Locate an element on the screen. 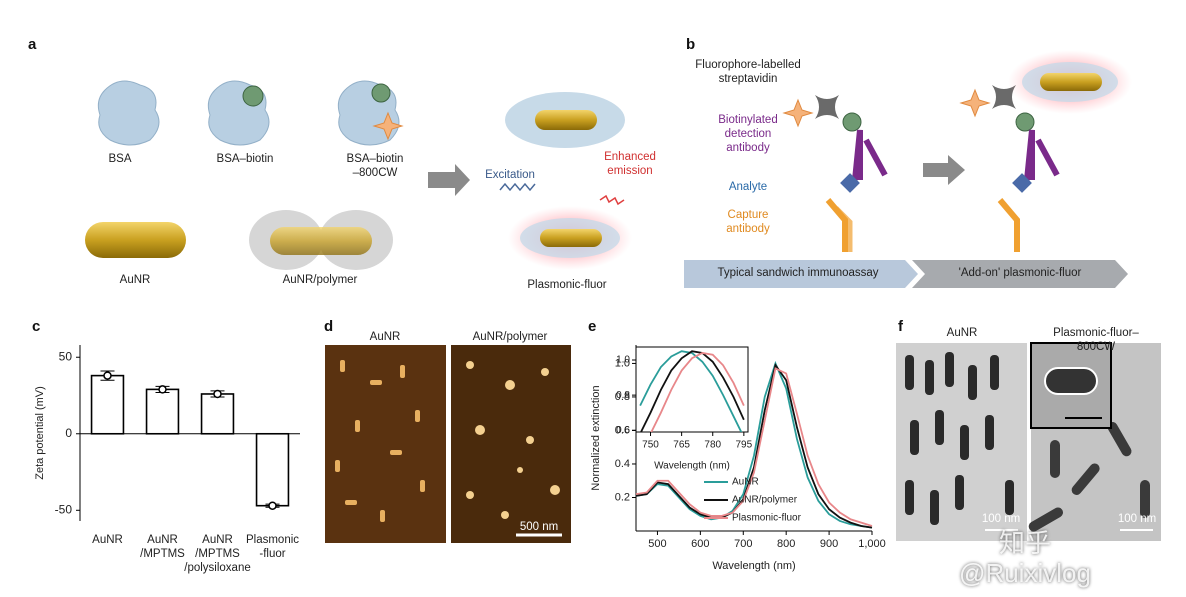 This screenshot has width=1186, height=597. y-axis-label: Normalized extinction is located at coordinates (596, 437).